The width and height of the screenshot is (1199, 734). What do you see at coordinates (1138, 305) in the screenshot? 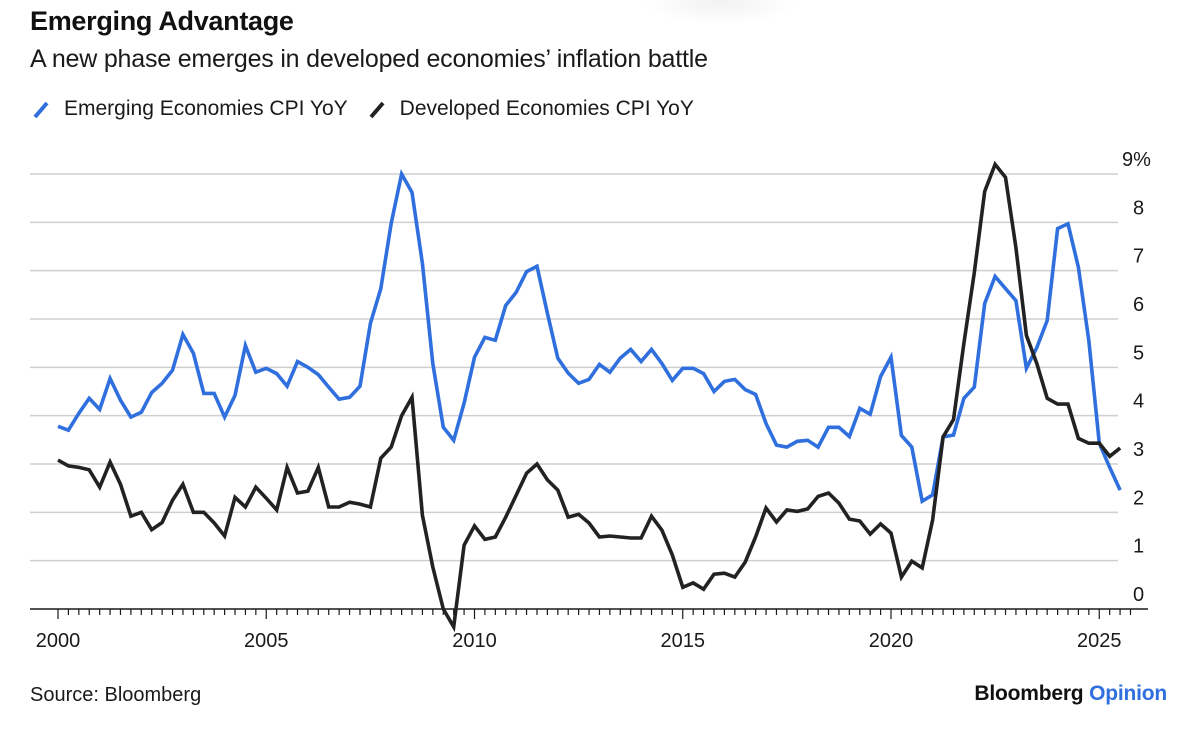
I see `y-tick-label: 6` at bounding box center [1138, 305].